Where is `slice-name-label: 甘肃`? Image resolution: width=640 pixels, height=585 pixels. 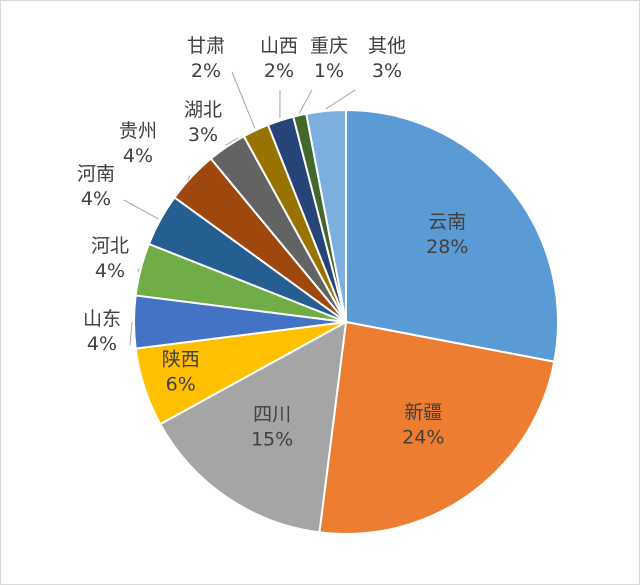
slice-name-label: 甘肃 is located at coordinates (206, 46).